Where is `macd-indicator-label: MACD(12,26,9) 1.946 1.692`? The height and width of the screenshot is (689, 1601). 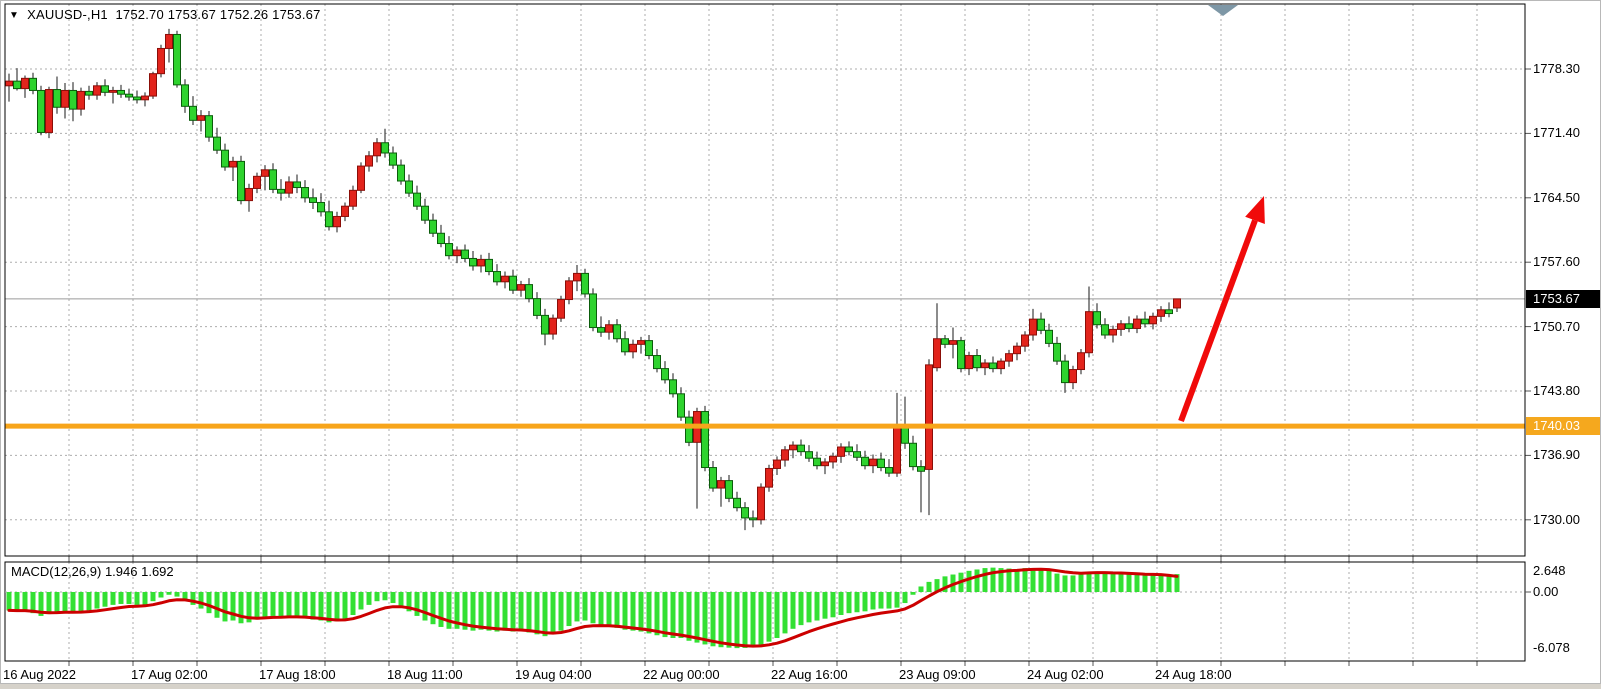
macd-indicator-label: MACD(12,26,9) 1.946 1.692 is located at coordinates (92, 571).